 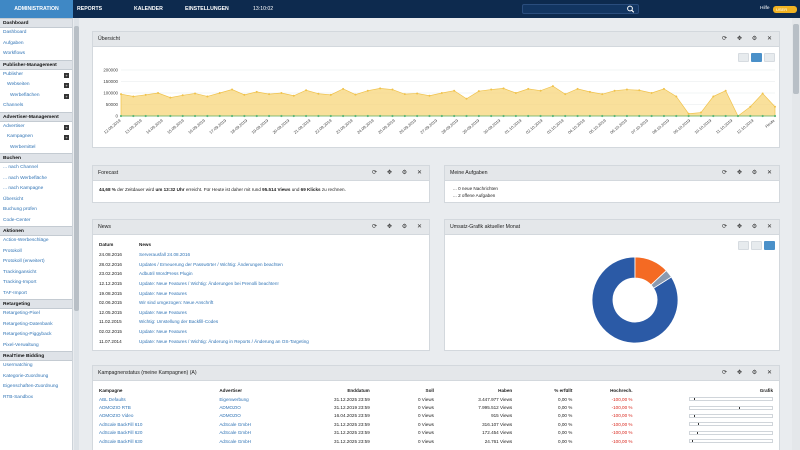 What do you see at coordinates (36, 126) in the screenshot?
I see `sidebar-item: Advertiser +` at bounding box center [36, 126].